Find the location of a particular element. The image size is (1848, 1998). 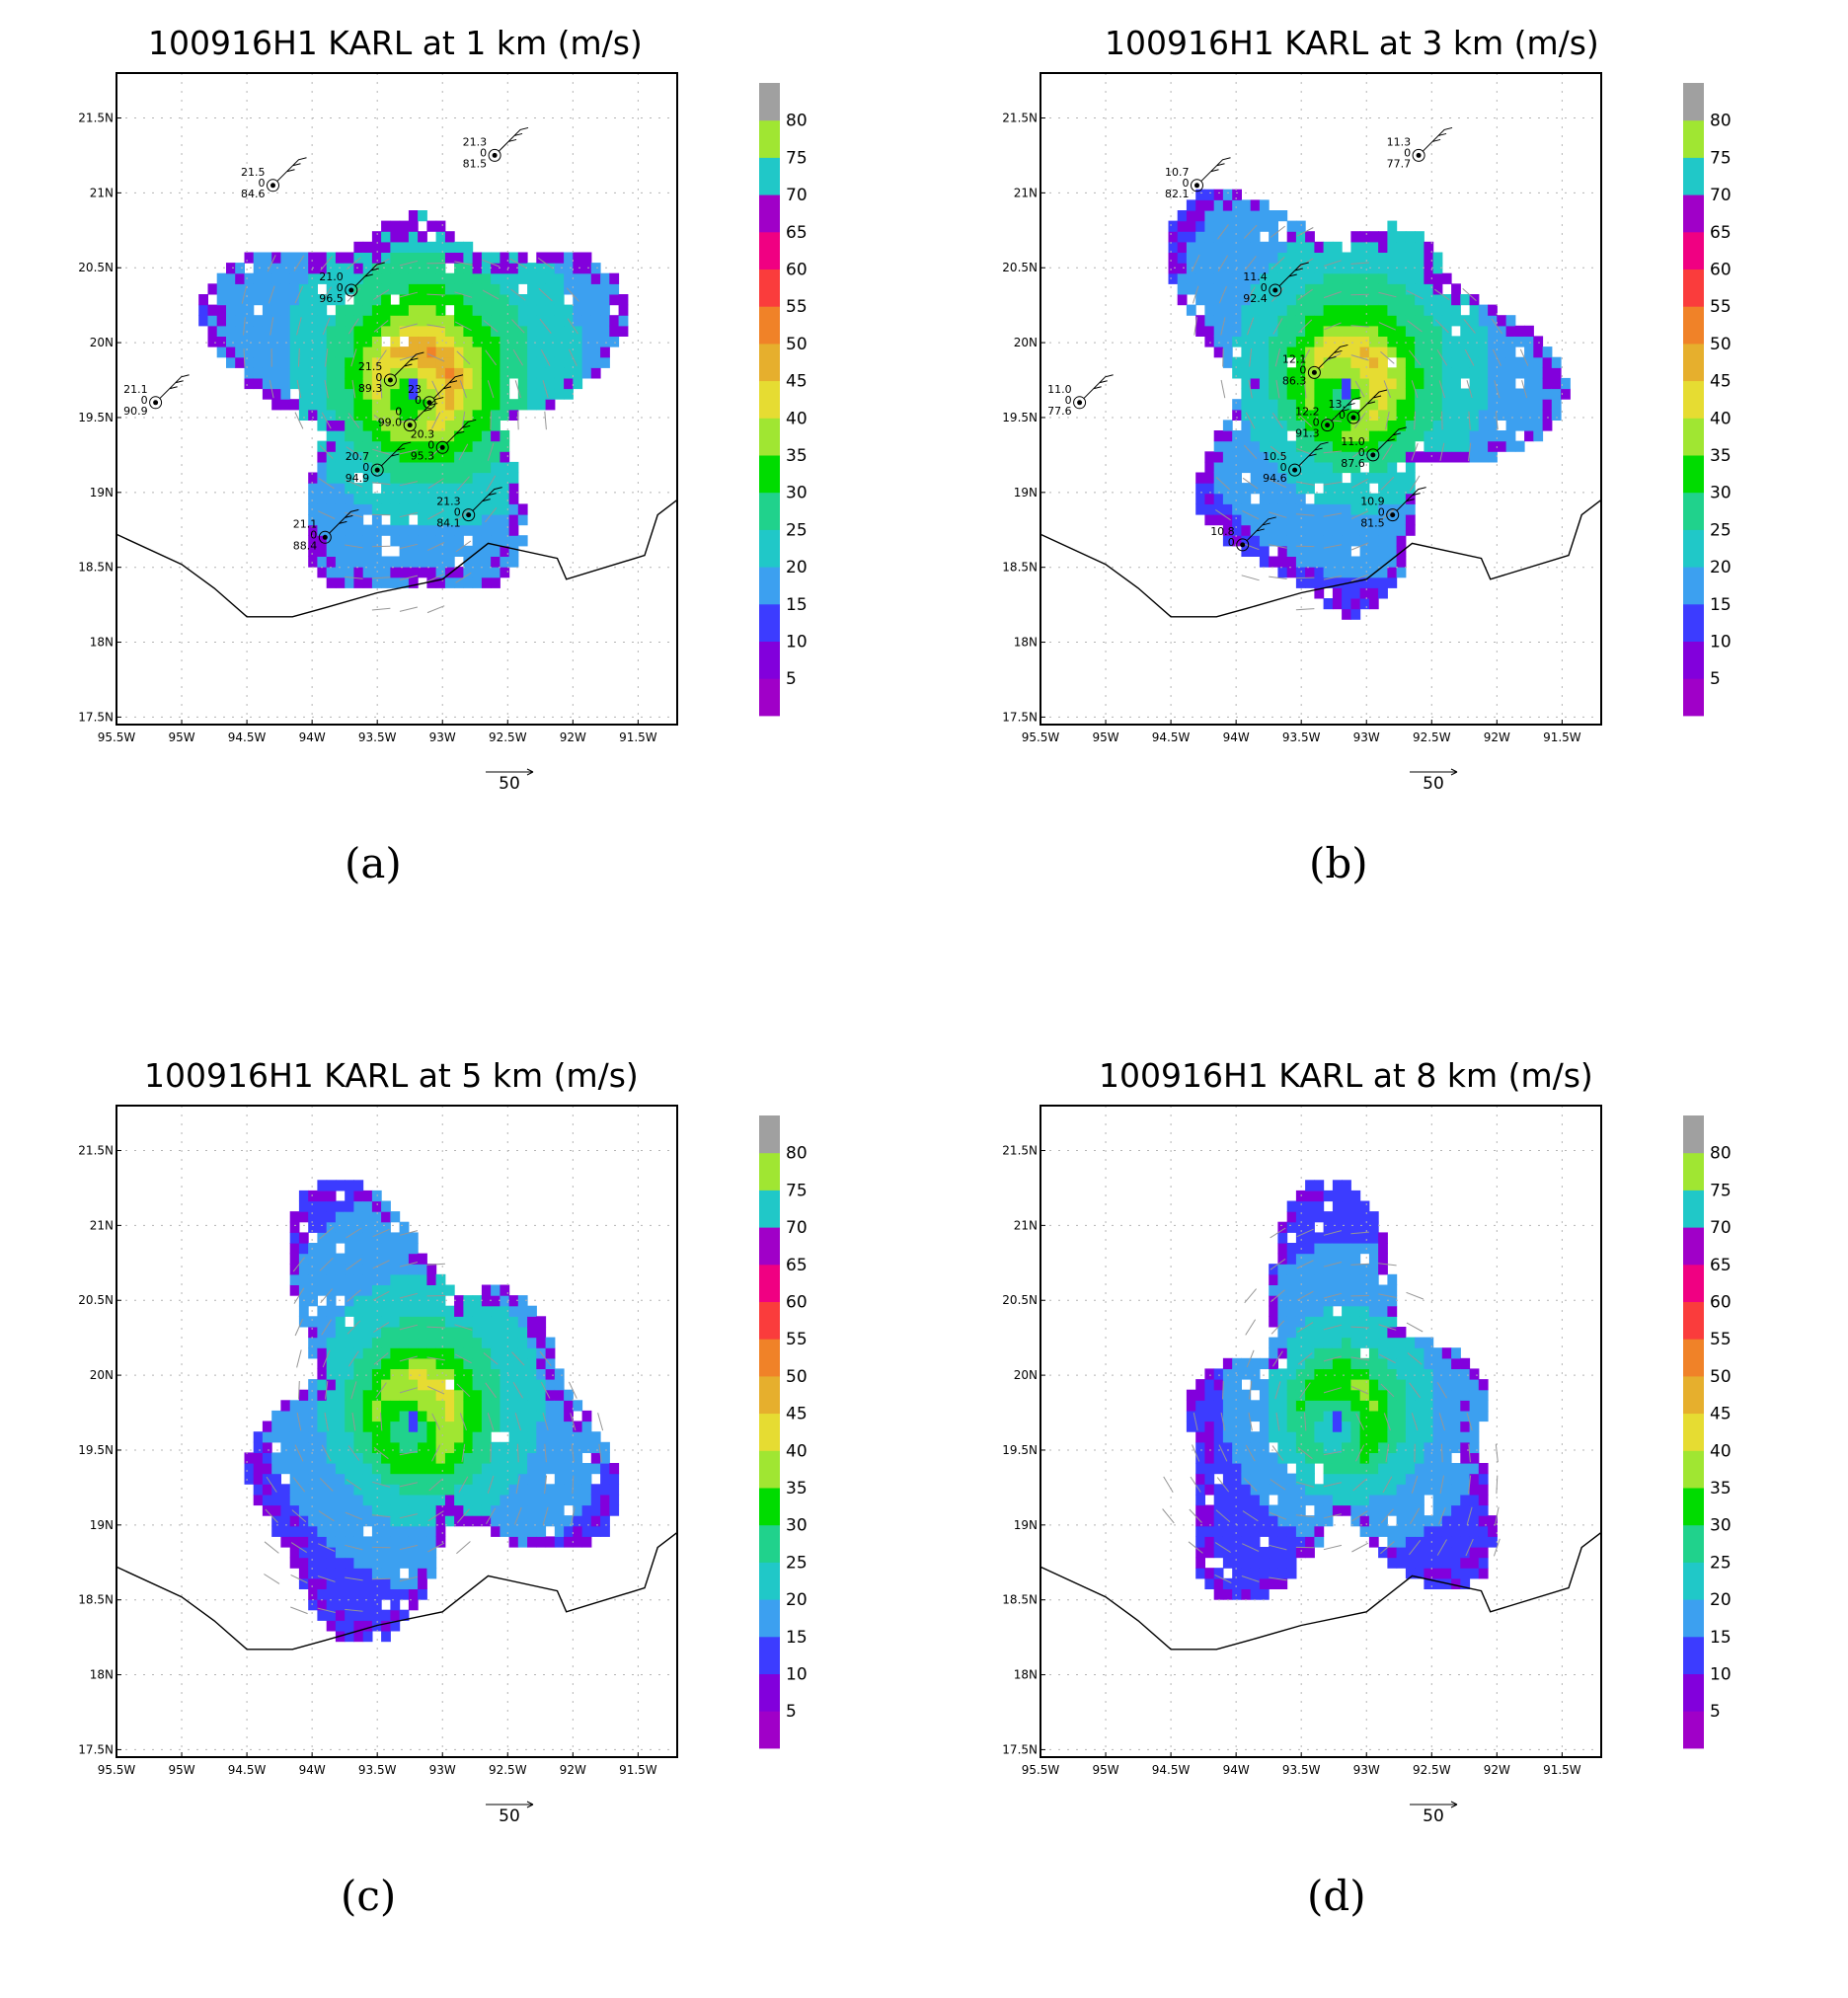

x-tick-label: 94W is located at coordinates (1236, 1770).